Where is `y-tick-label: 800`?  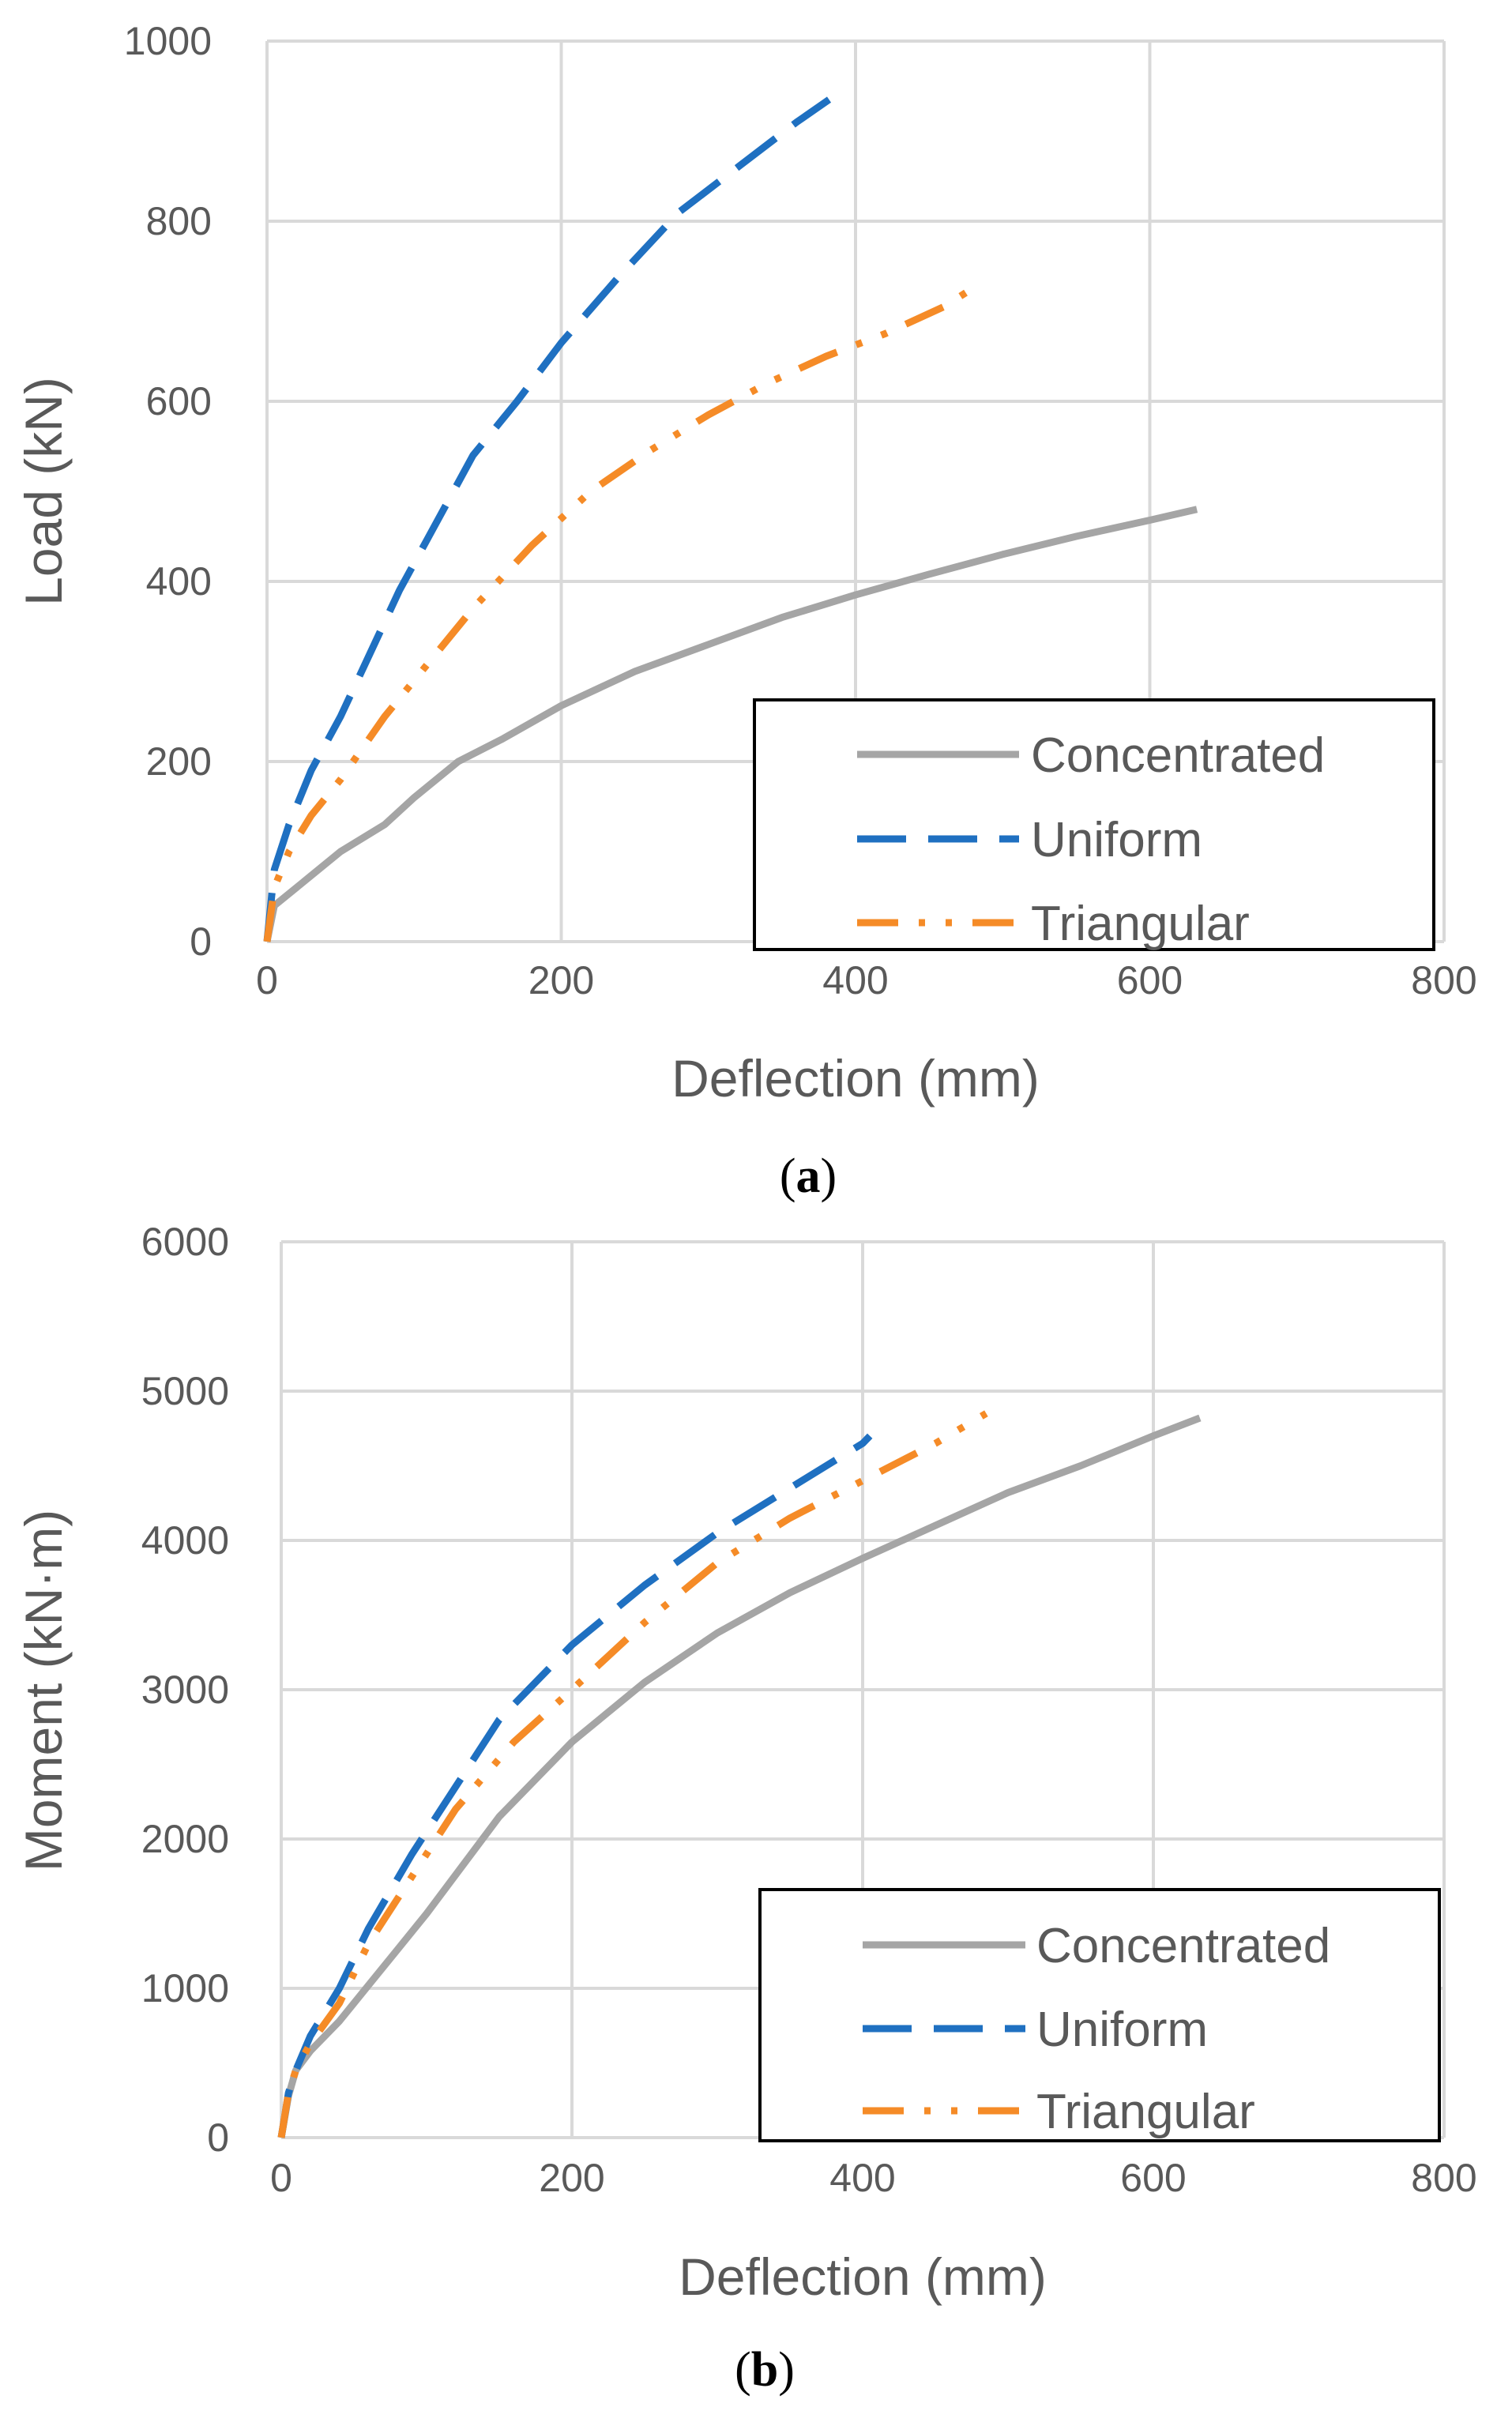 y-tick-label: 800 is located at coordinates (179, 221).